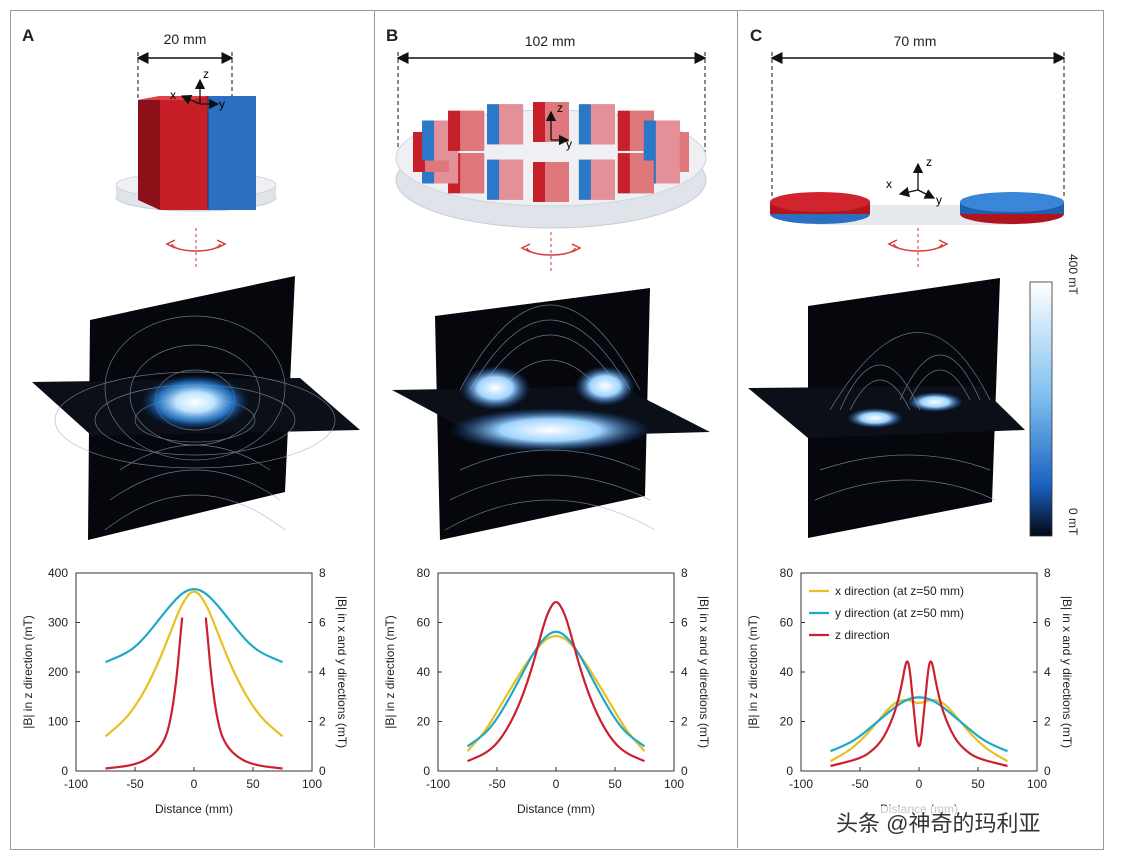 The height and width of the screenshot is (858, 1122). I want to click on dimension-label-c: 70 mm, so click(915, 41).